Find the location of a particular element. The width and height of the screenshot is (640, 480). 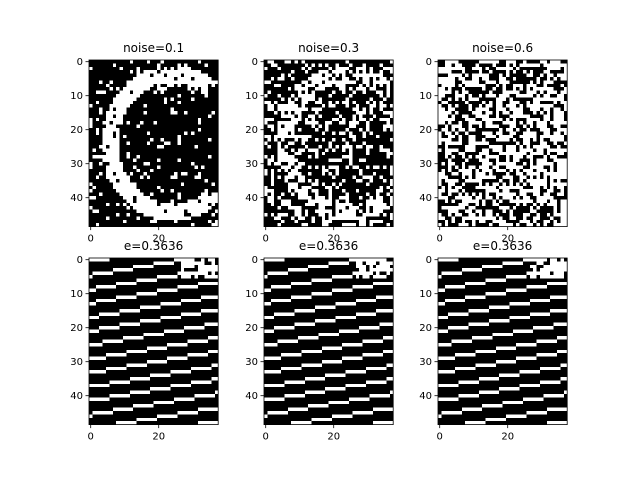

subplot-4: e=0.3636 0 10 20 30 40 0 20 is located at coordinates (144, 341).